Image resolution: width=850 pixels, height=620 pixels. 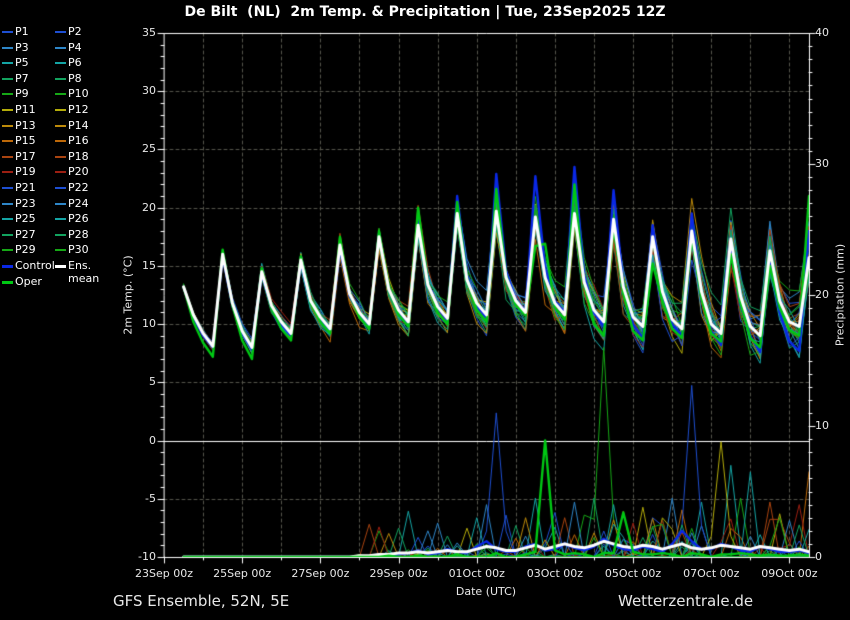 What do you see at coordinates (152, 440) in the screenshot?
I see `temp-tick-label: 0` at bounding box center [152, 440].